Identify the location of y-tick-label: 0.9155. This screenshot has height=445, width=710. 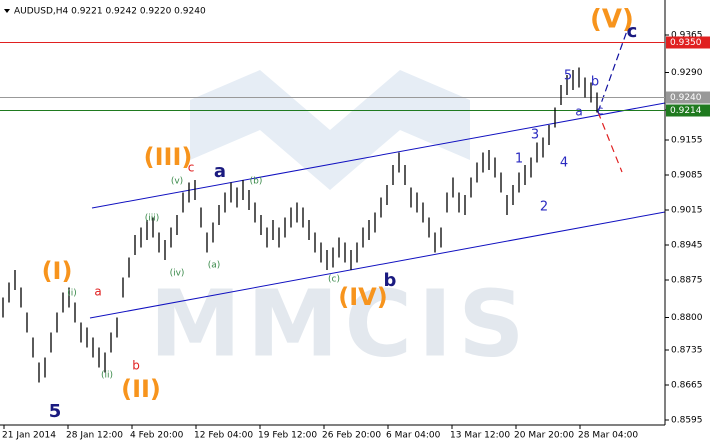
(687, 141).